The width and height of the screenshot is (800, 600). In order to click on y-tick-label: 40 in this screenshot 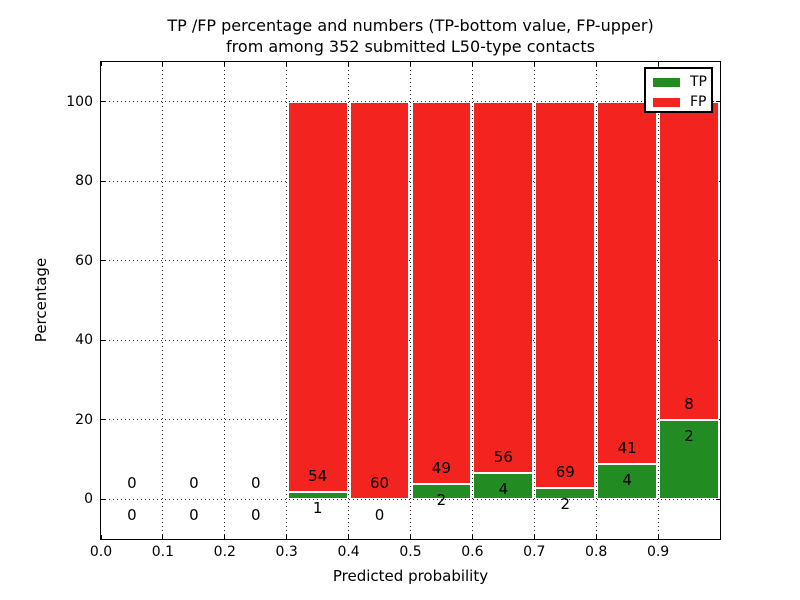, I will do `click(84, 340)`.